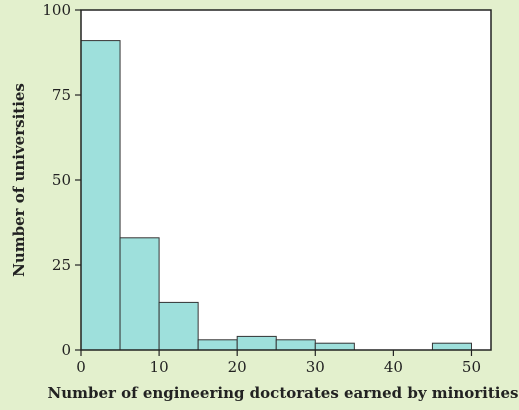 The image size is (519, 410). Describe the element at coordinates (56, 10) in the screenshot. I see `y-tick-label: 100` at that location.